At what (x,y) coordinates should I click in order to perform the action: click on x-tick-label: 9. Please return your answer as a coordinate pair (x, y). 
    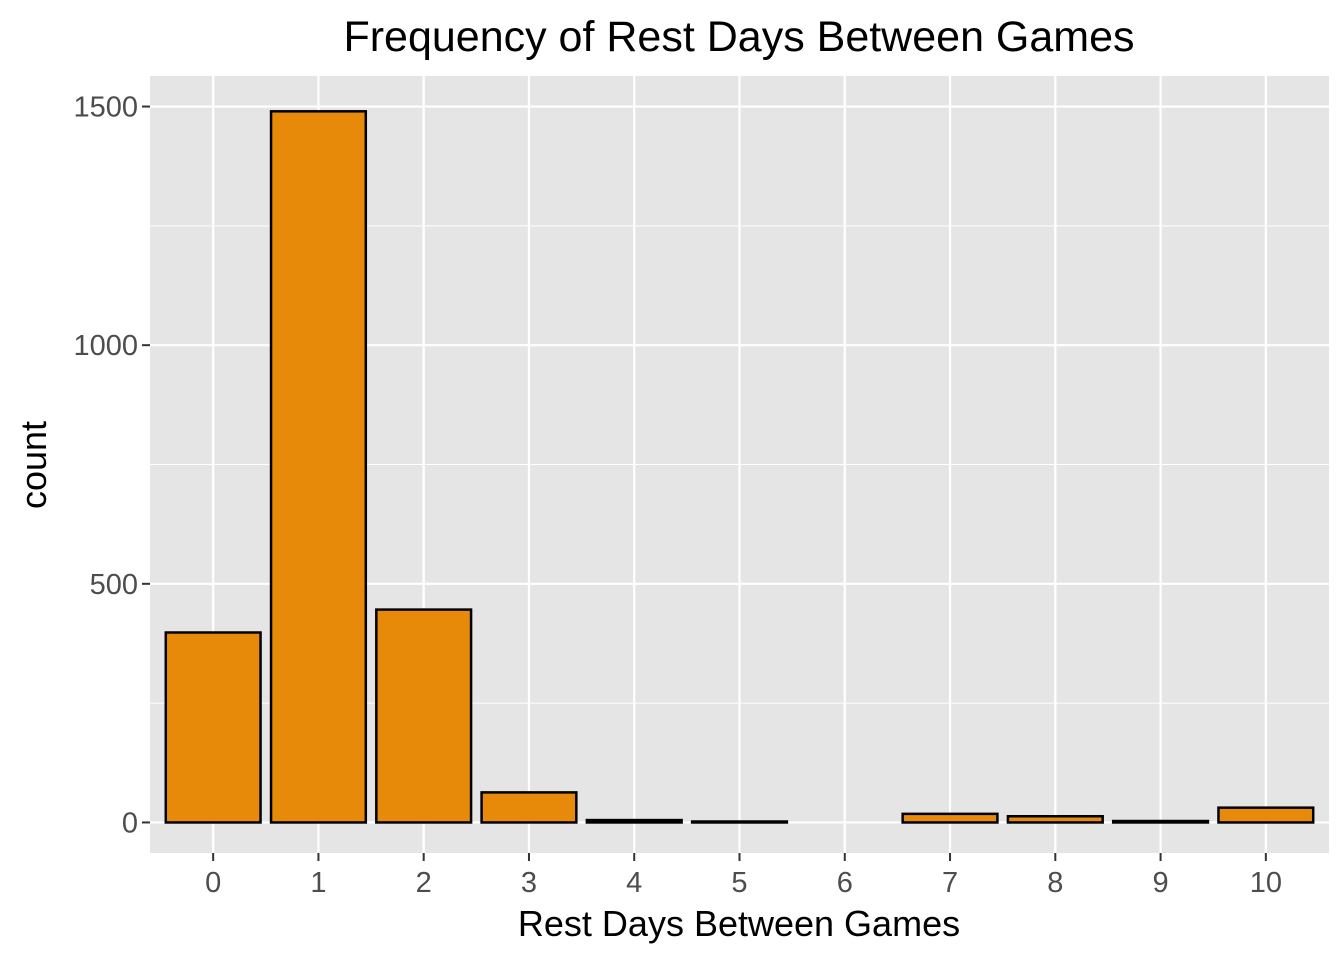
    Looking at the image, I should click on (1161, 883).